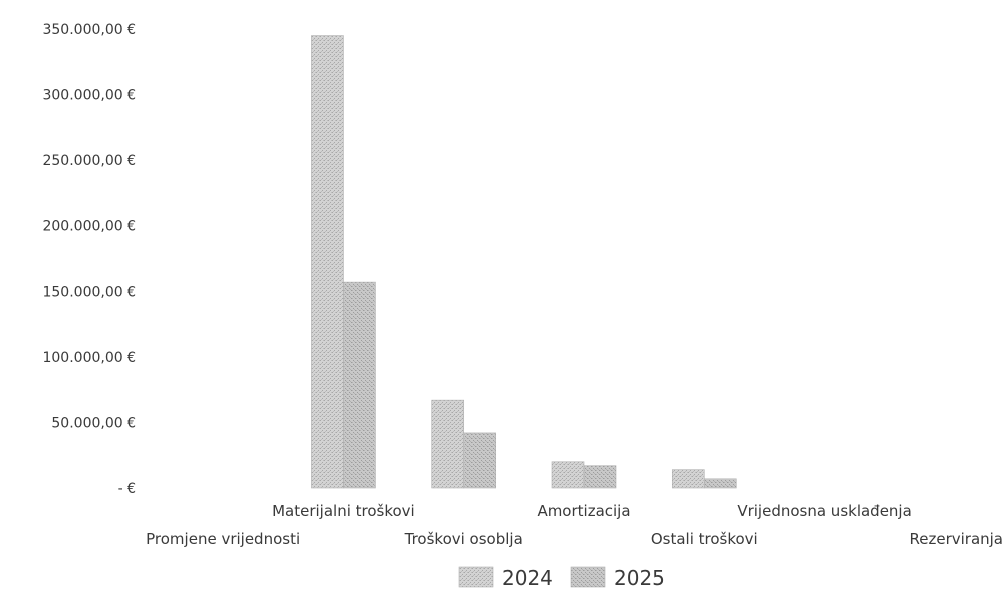 This screenshot has height=598, width=1005. I want to click on y-tick-label: 250.000,00 €, so click(89, 161).